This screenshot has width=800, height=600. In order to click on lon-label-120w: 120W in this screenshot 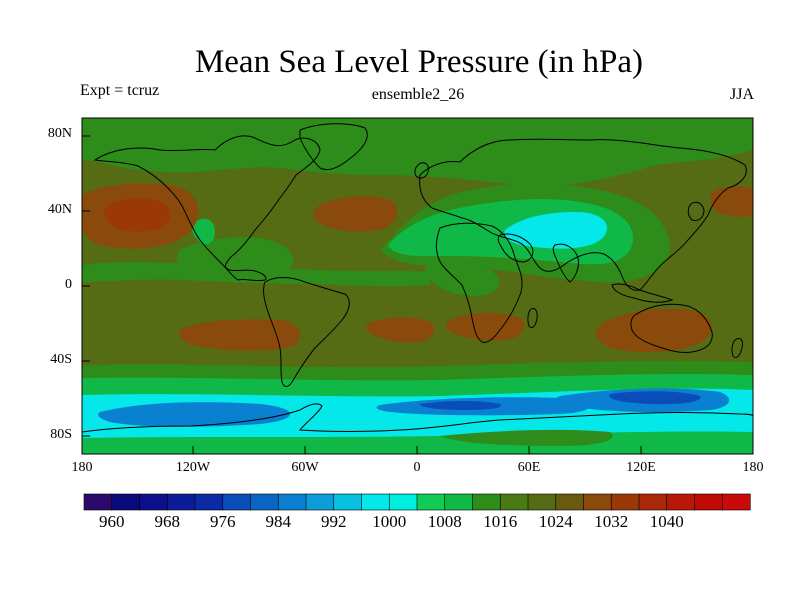, I will do `click(193, 467)`.